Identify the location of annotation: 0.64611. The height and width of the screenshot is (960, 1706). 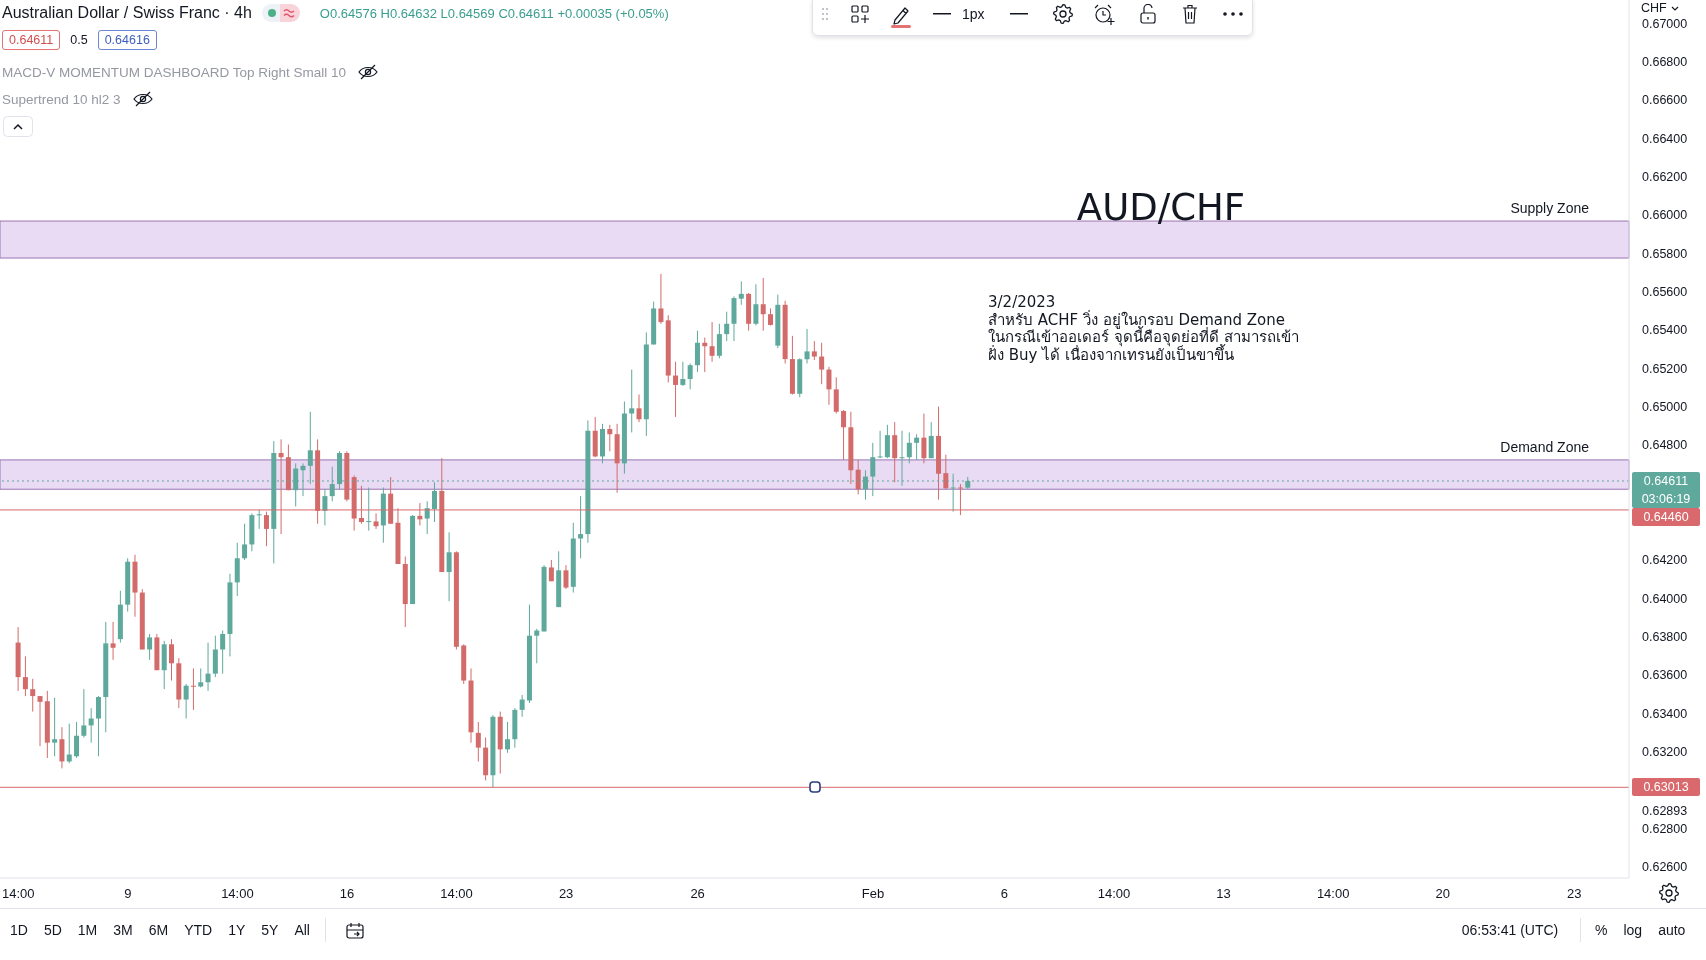
(31, 40).